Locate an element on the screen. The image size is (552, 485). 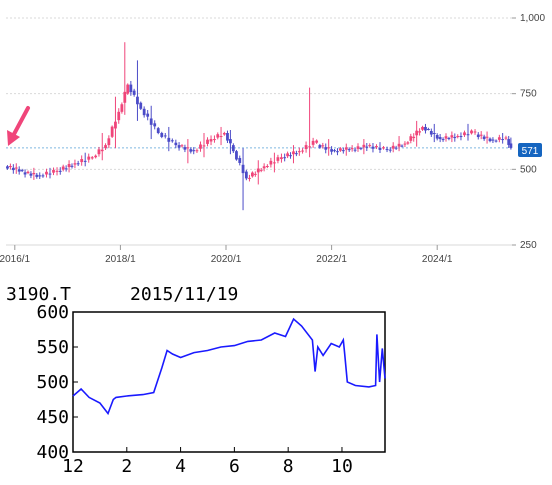
ticker-label: 3190.T is located at coordinates (38, 294).